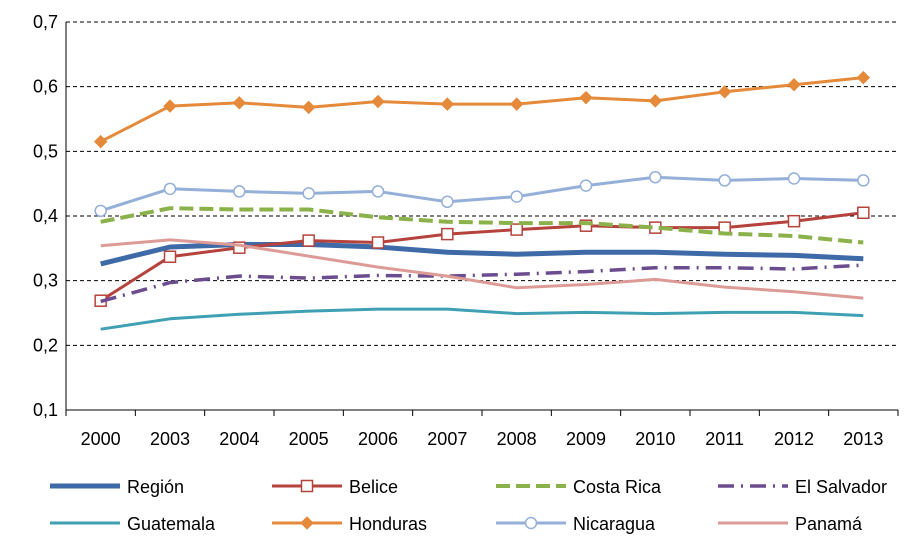 Image resolution: width=915 pixels, height=538 pixels. I want to click on y-tick-label: 0,6, so click(45, 87).